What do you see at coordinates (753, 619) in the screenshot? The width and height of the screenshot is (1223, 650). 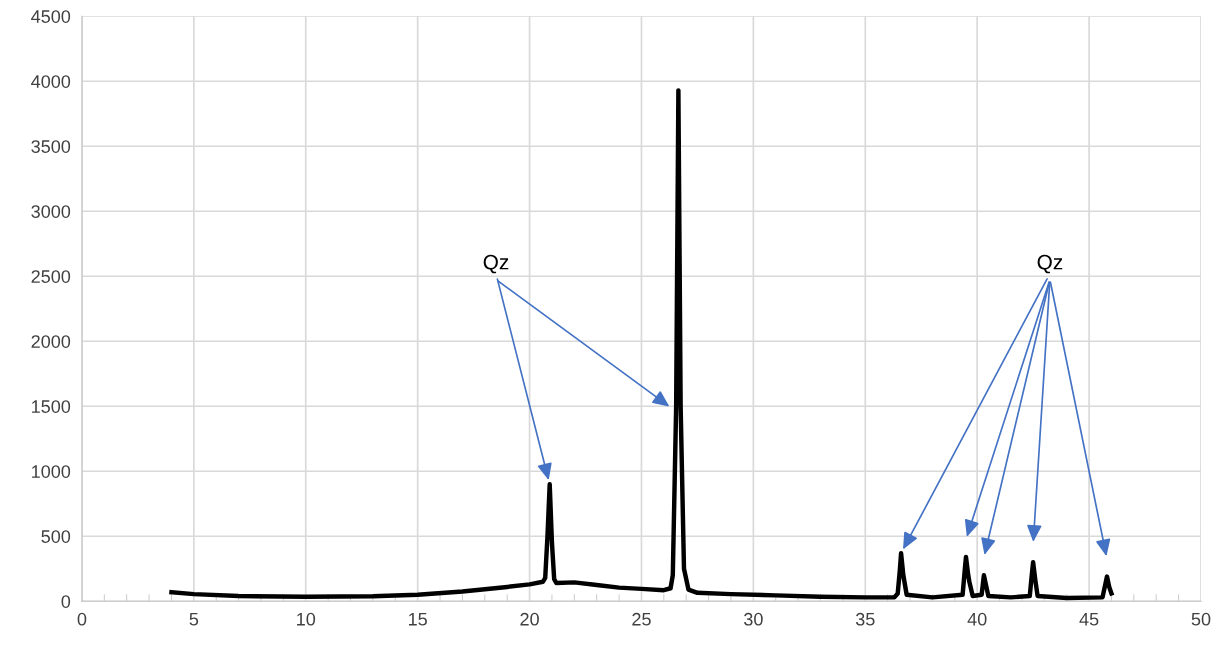 I see `x-tick-label: 30` at bounding box center [753, 619].